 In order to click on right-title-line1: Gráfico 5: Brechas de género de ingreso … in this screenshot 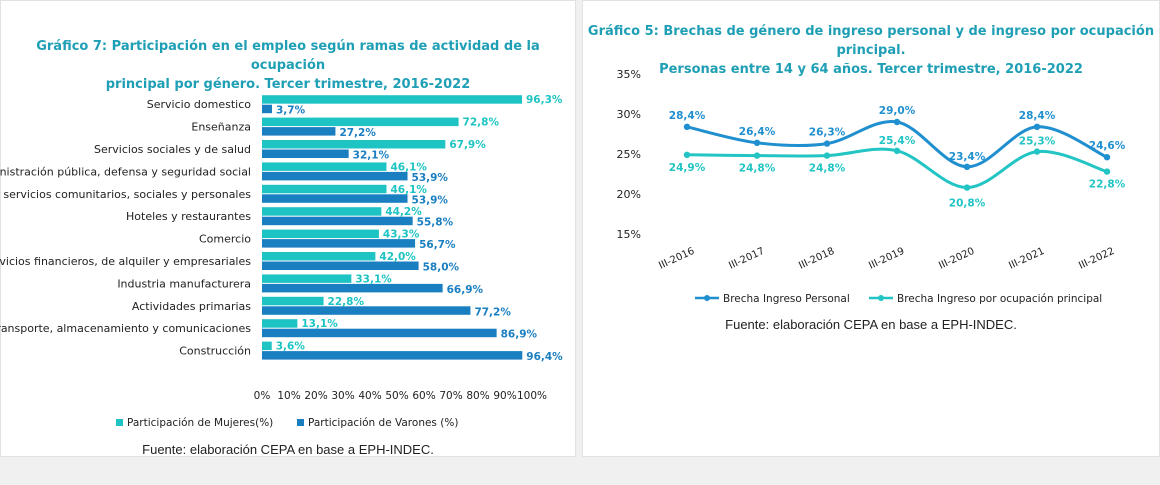, I will do `click(871, 41)`.